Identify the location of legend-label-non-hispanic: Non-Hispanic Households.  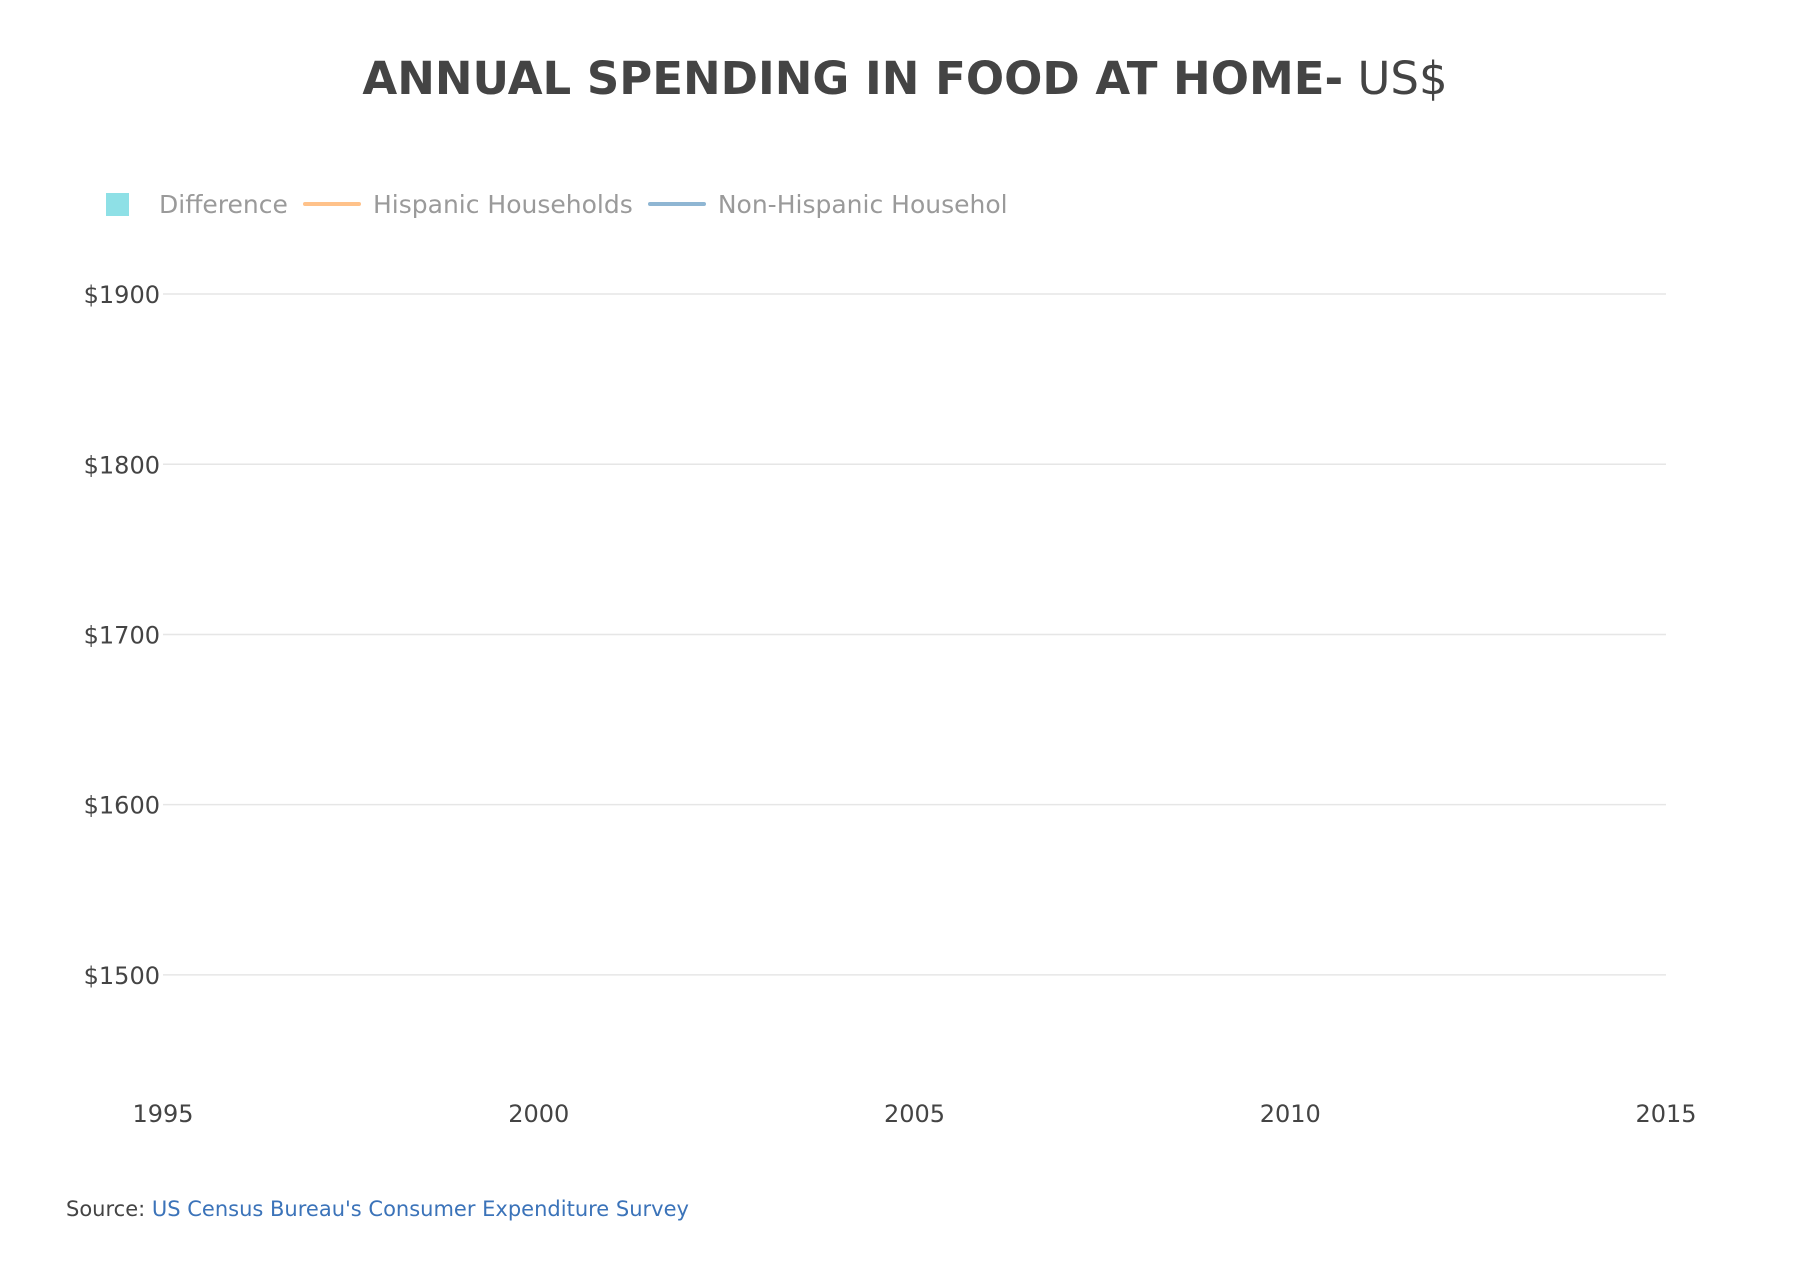
(861, 204).